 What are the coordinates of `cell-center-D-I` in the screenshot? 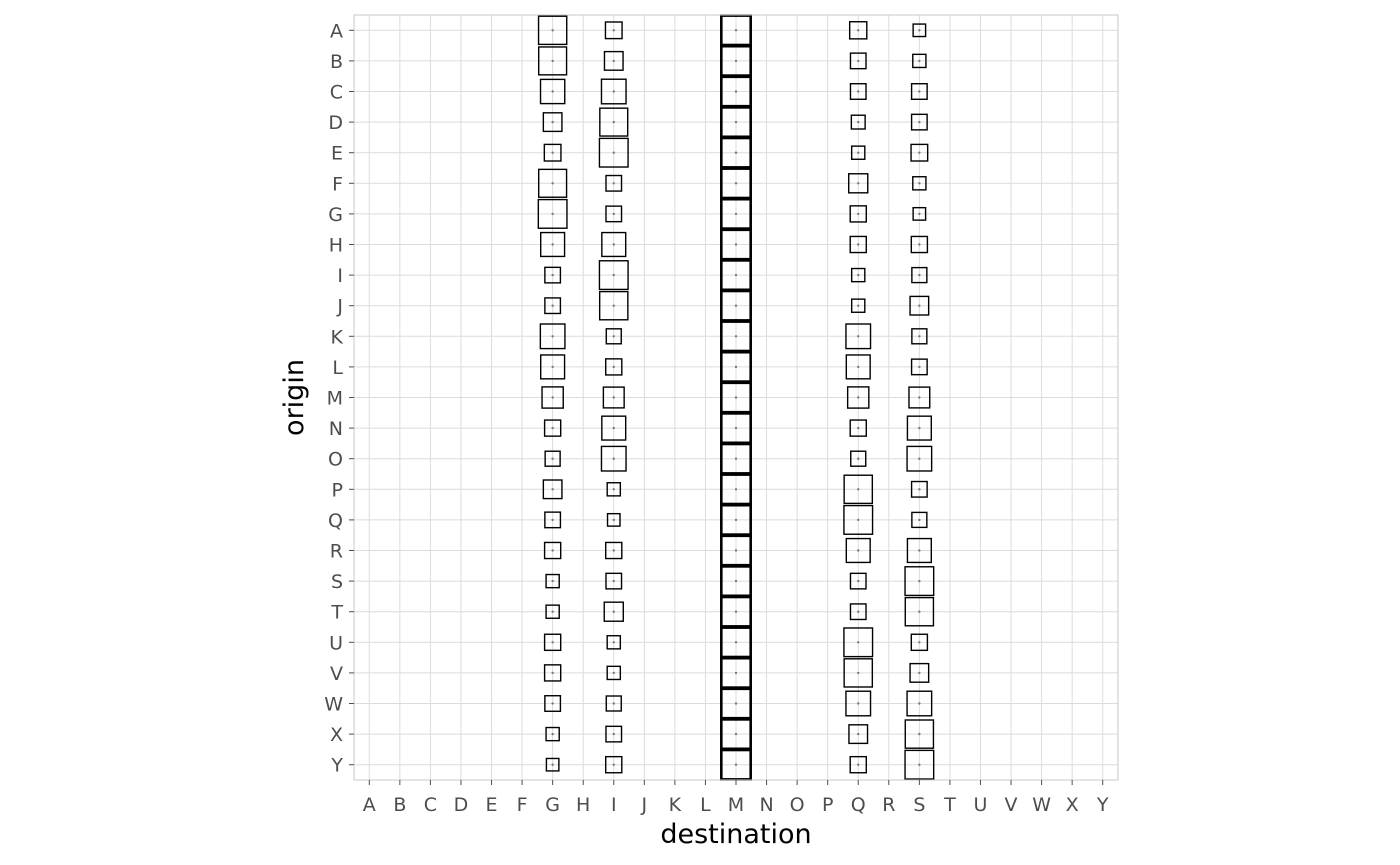 It's located at (613, 122).